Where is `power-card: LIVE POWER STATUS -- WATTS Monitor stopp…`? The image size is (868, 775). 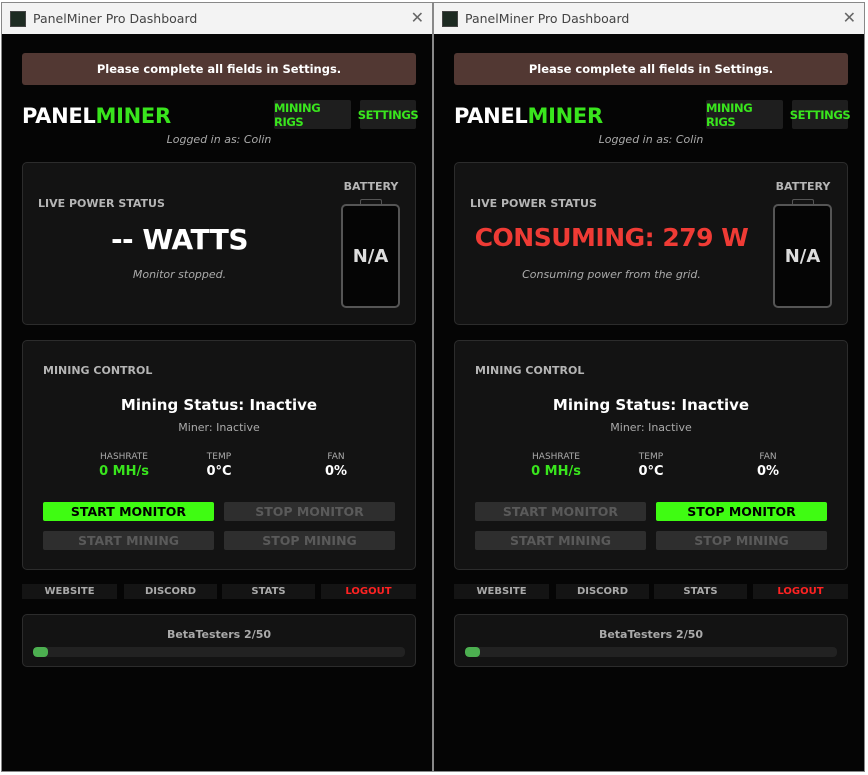
power-card: LIVE POWER STATUS -- WATTS Monitor stopp… is located at coordinates (219, 243).